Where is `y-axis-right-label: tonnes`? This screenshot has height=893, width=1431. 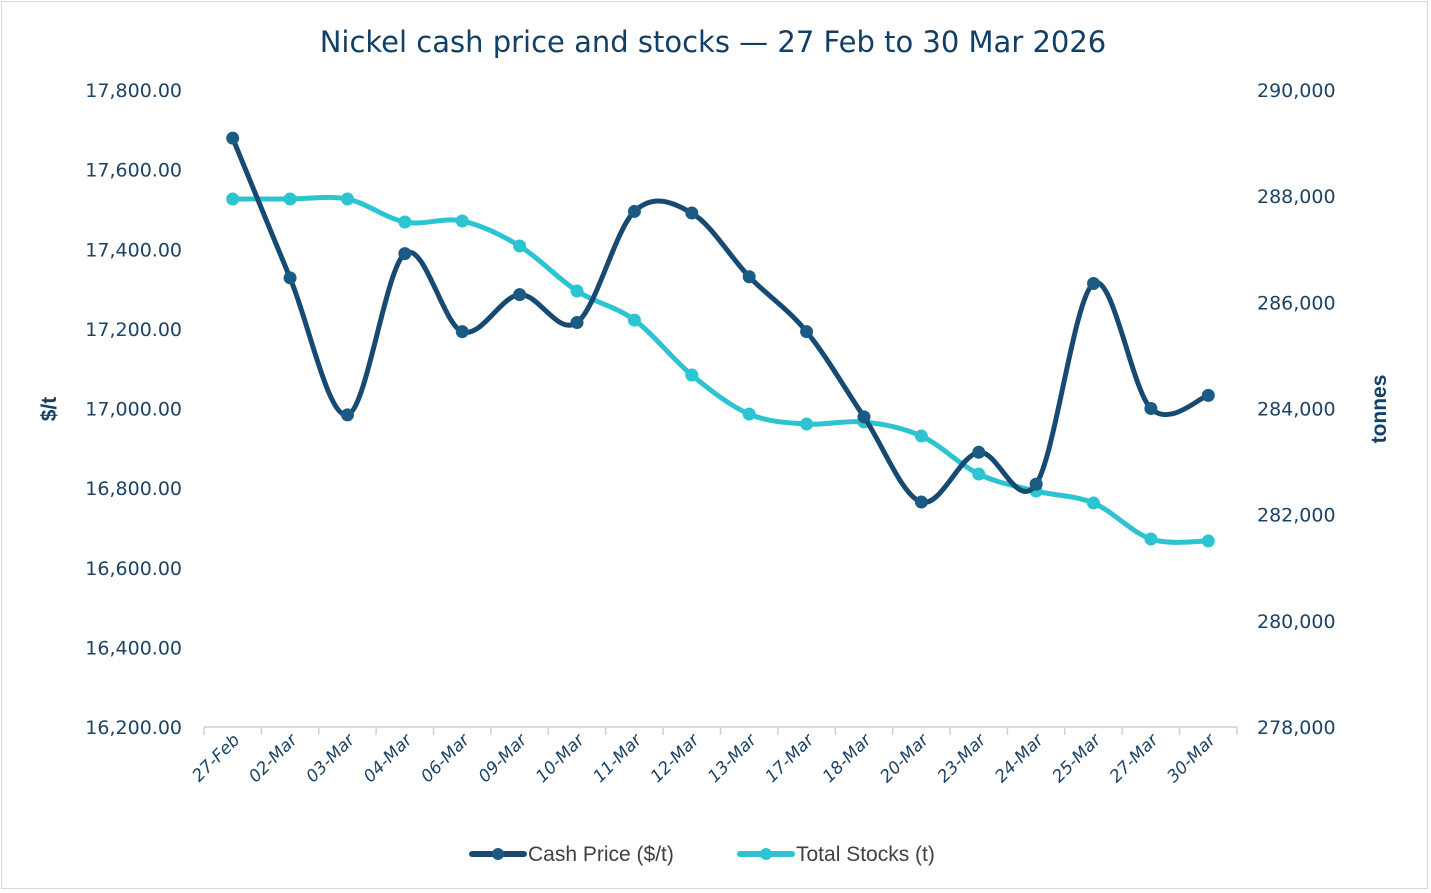
y-axis-right-label: tonnes is located at coordinates (1379, 409).